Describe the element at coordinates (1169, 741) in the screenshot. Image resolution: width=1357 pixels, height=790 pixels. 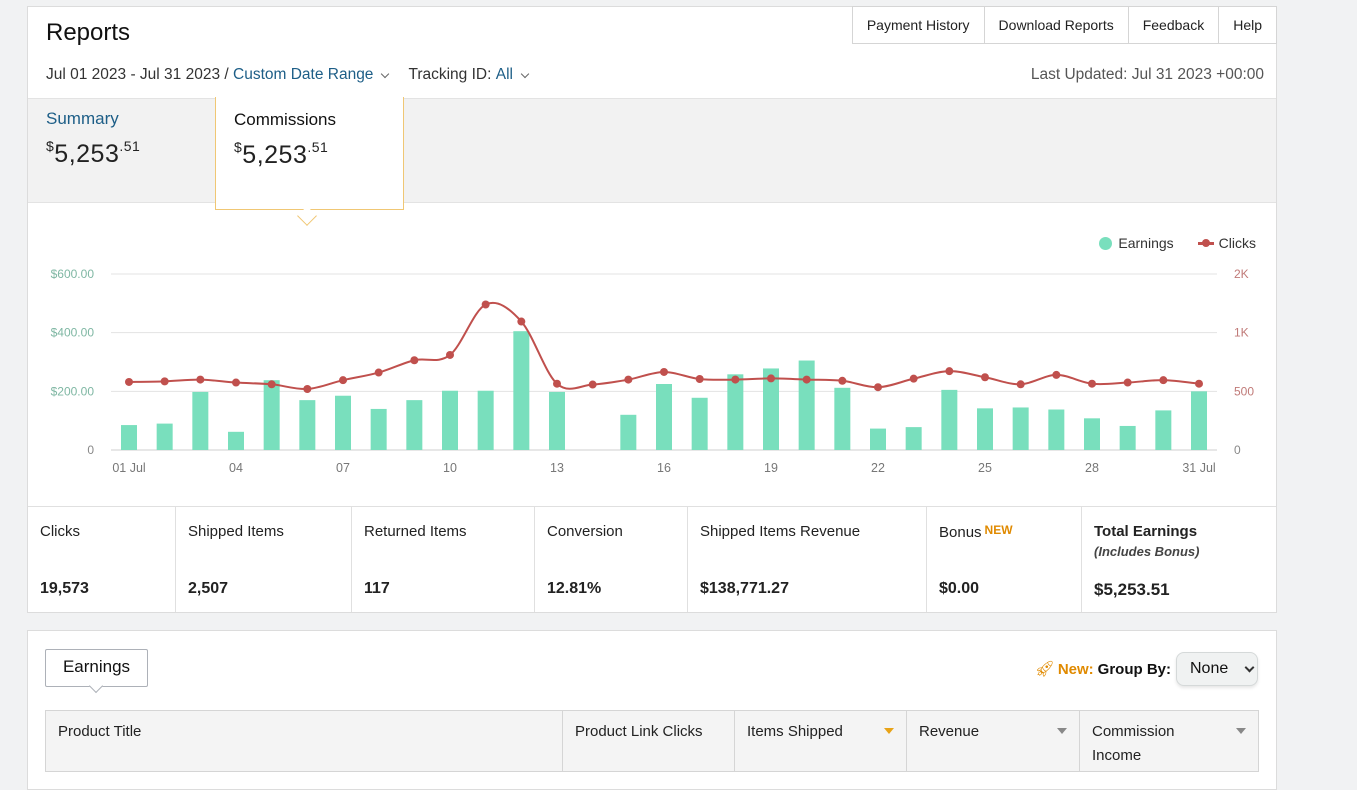
I see `column-commission-income: Commission Income` at that location.